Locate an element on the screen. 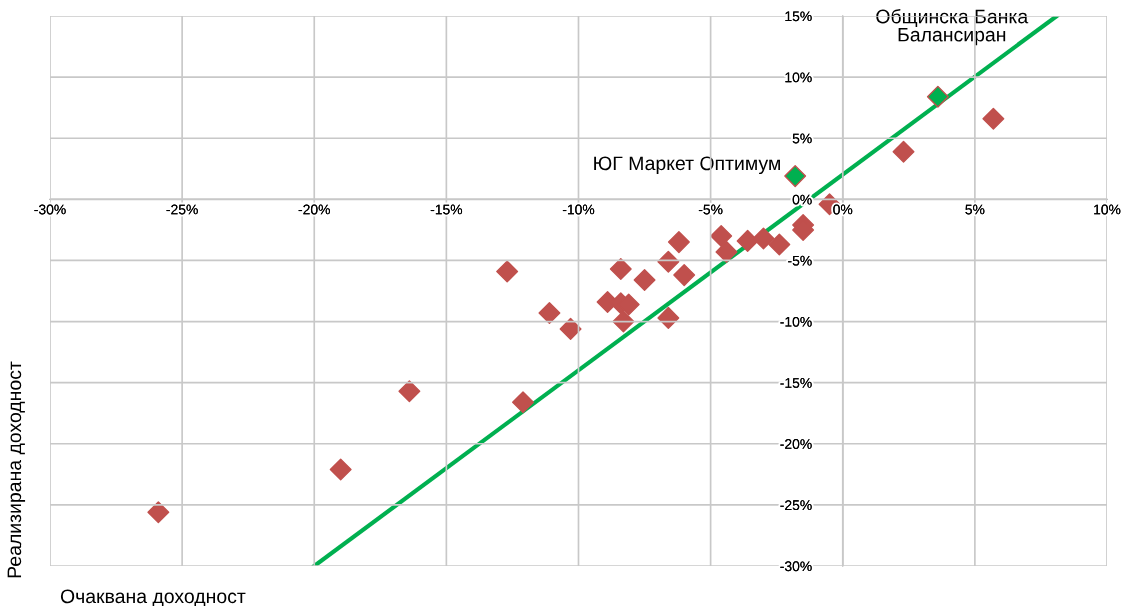  y-tick-label: -20% is located at coordinates (796, 444).